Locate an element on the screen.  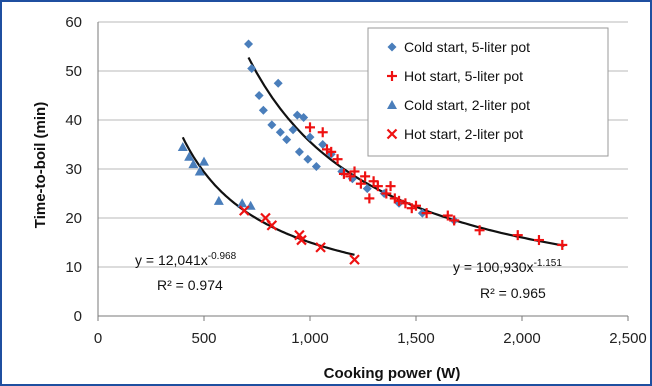
y-axis-title: Time-to-boil (min) is located at coordinates (40, 165).